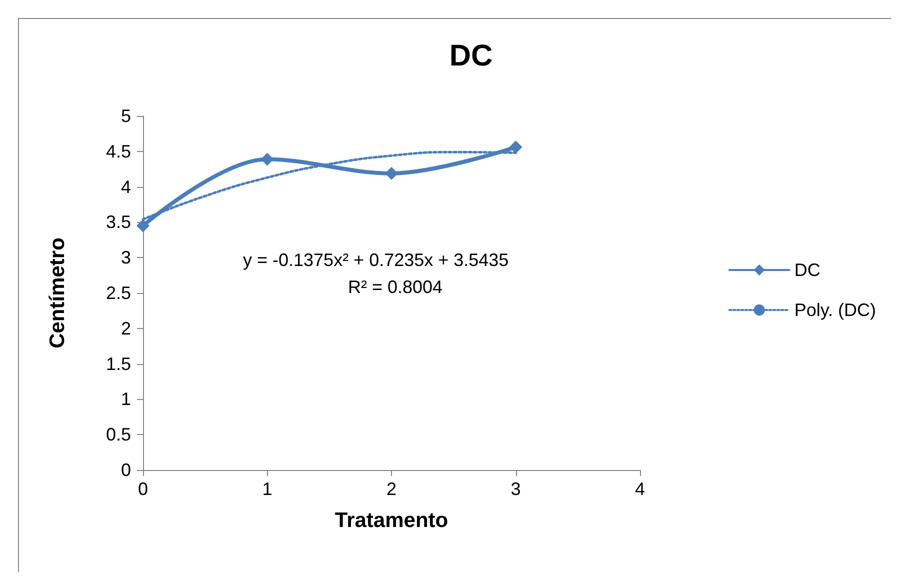  I want to click on y-tick-label: 0.5, so click(118, 434).